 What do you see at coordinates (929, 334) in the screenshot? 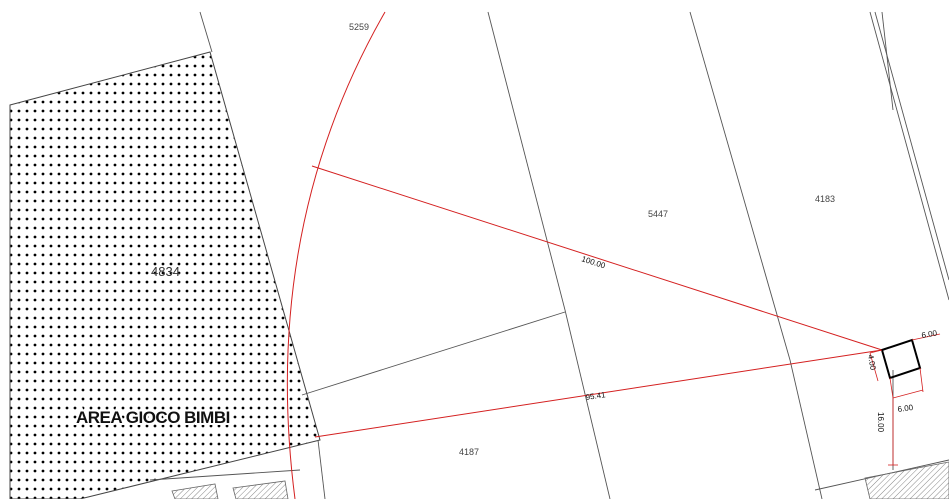
I see `box-width-top-label: 6.00` at bounding box center [929, 334].